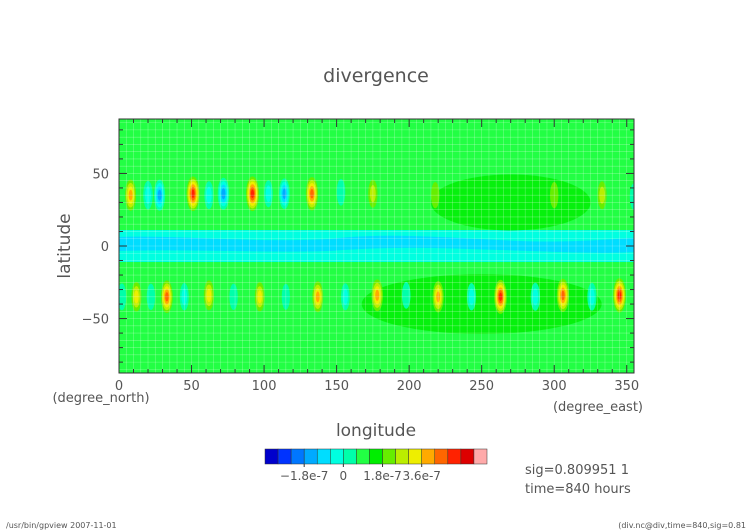 The height and width of the screenshot is (532, 752). What do you see at coordinates (409, 386) in the screenshot?
I see `x-tick-label: 200` at bounding box center [409, 386].